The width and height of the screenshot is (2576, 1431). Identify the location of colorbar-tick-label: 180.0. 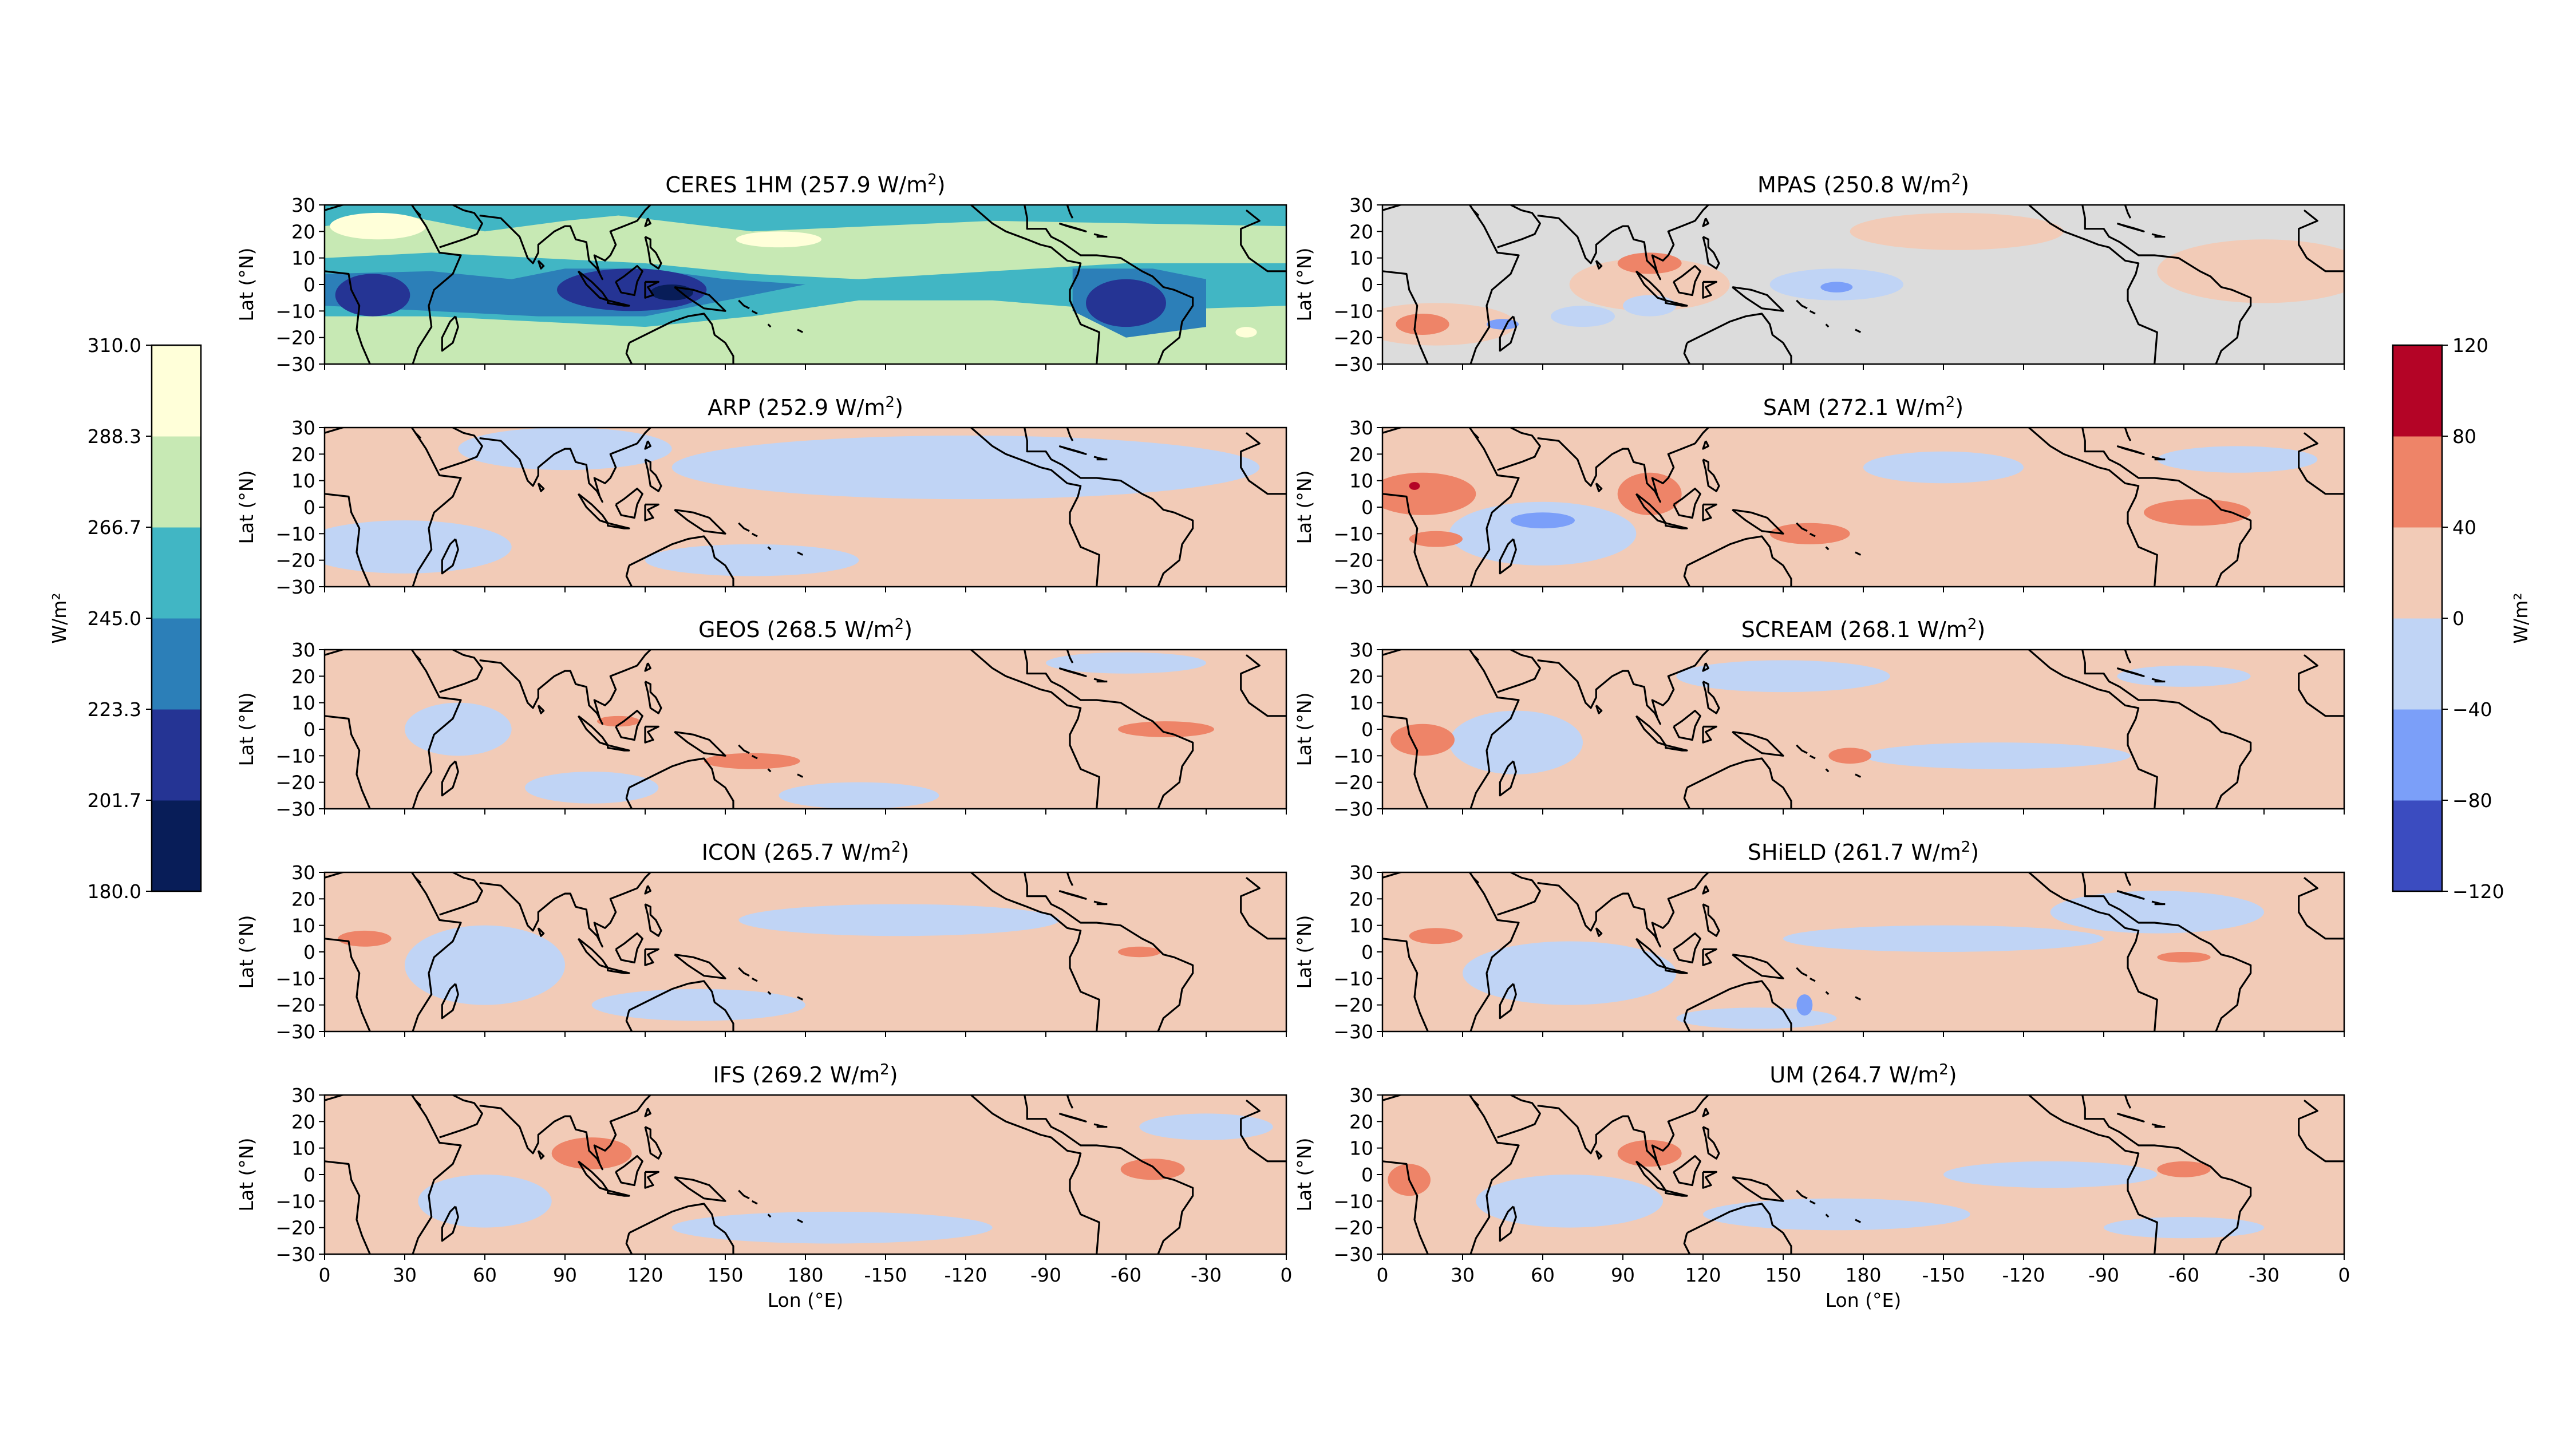
(114, 891).